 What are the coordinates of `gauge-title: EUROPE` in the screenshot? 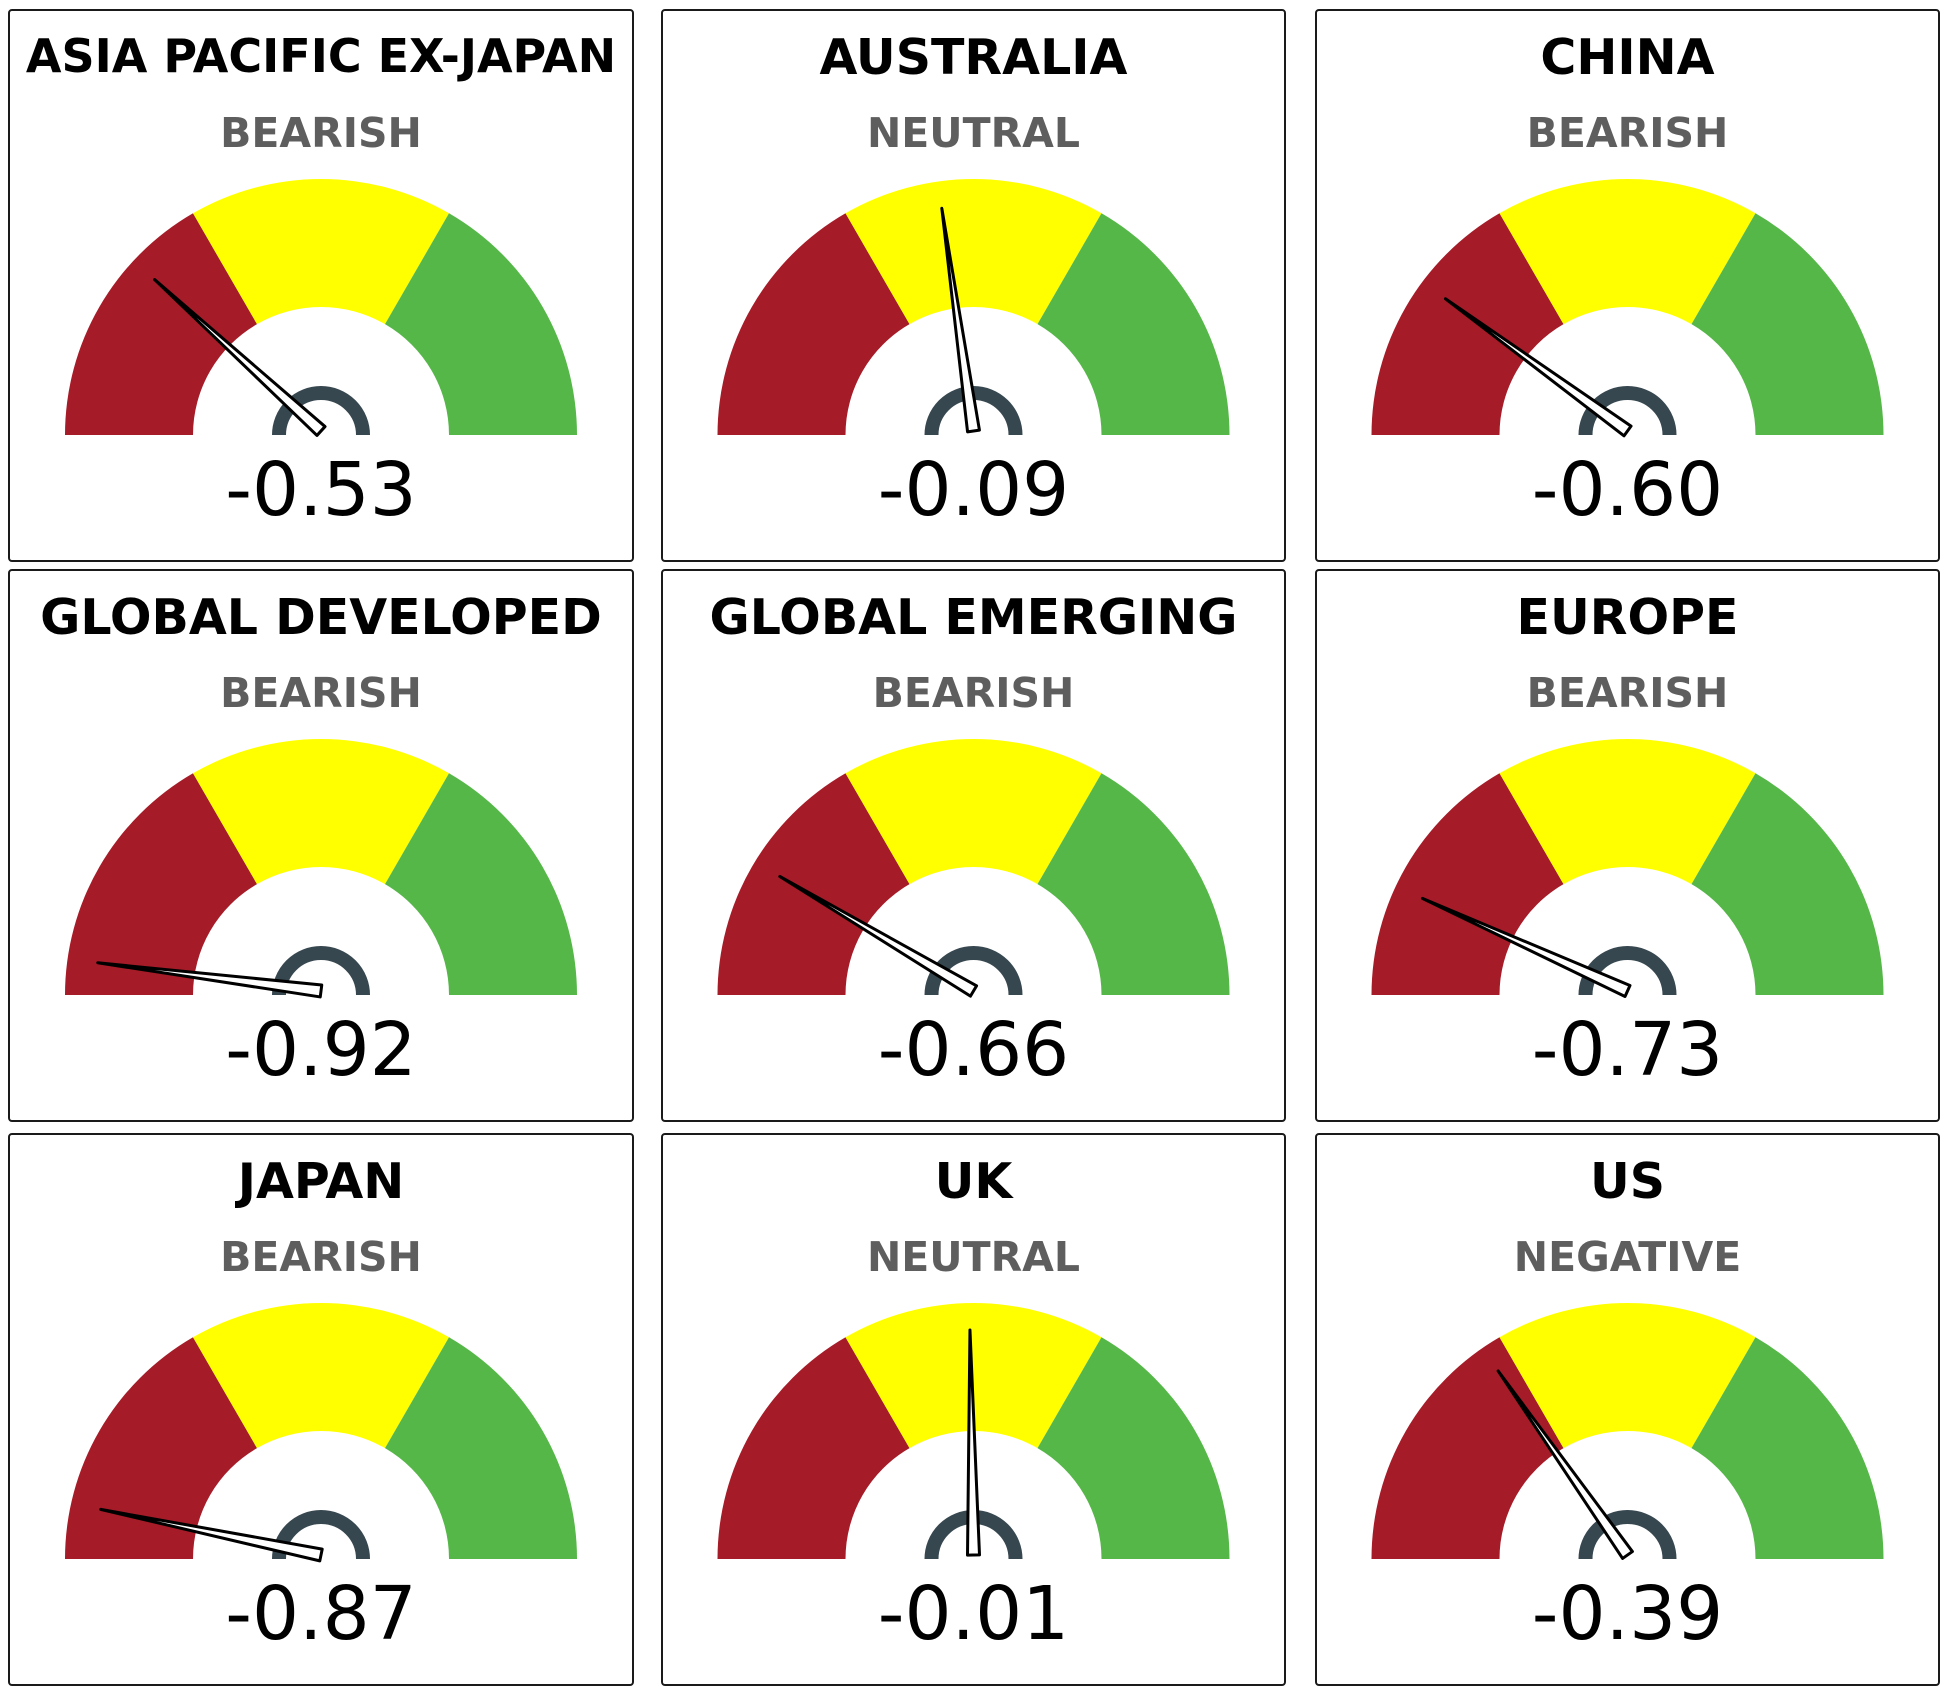 It's located at (1627, 617).